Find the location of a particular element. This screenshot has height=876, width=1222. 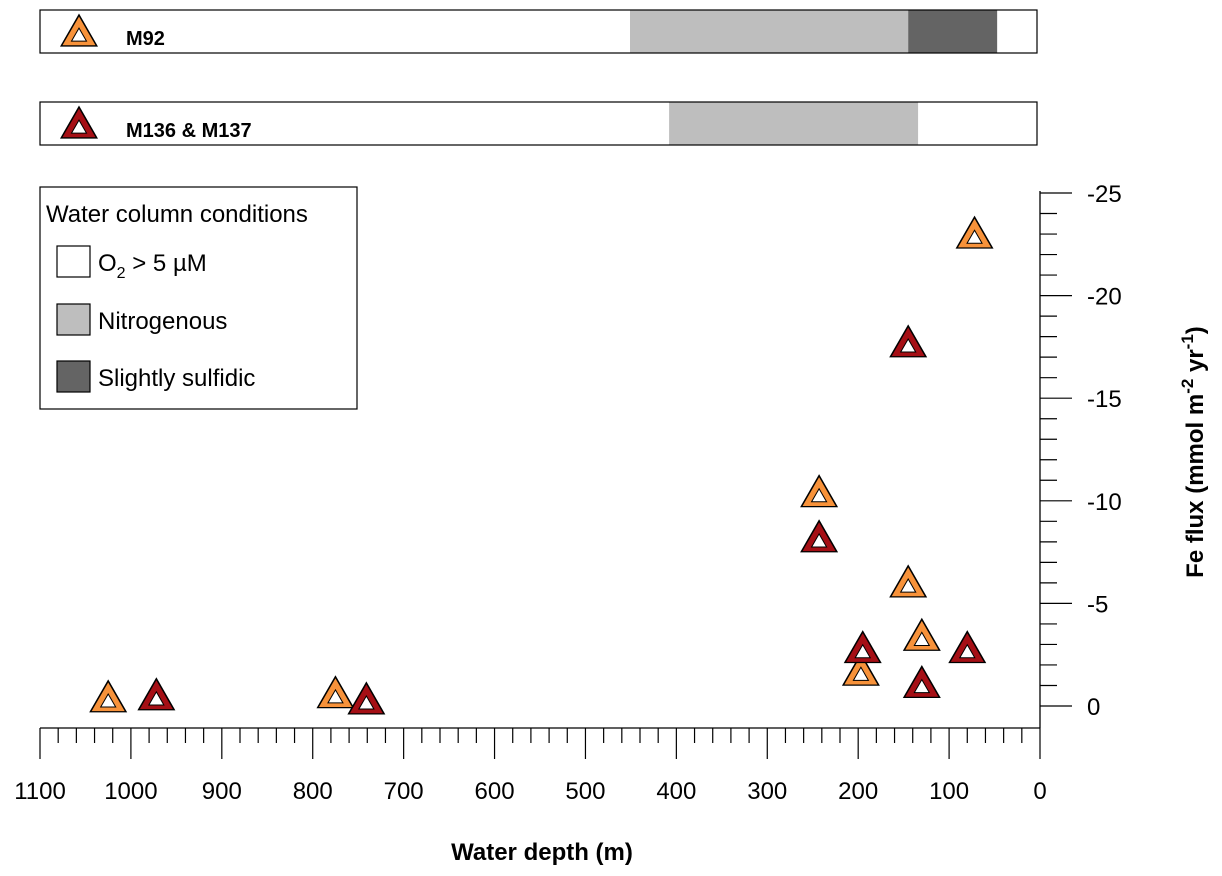

legend-item: O2 > 5 µM is located at coordinates (131, 263).